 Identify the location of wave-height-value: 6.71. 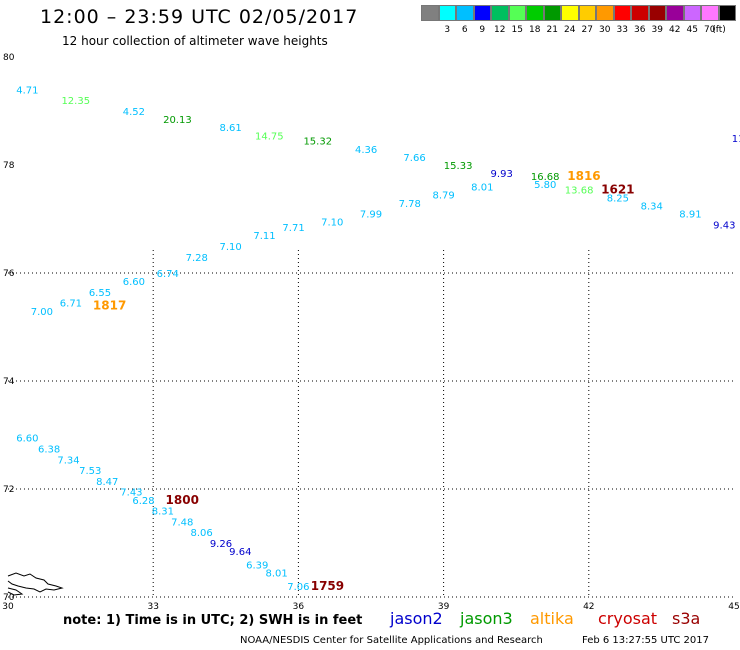
(71, 304).